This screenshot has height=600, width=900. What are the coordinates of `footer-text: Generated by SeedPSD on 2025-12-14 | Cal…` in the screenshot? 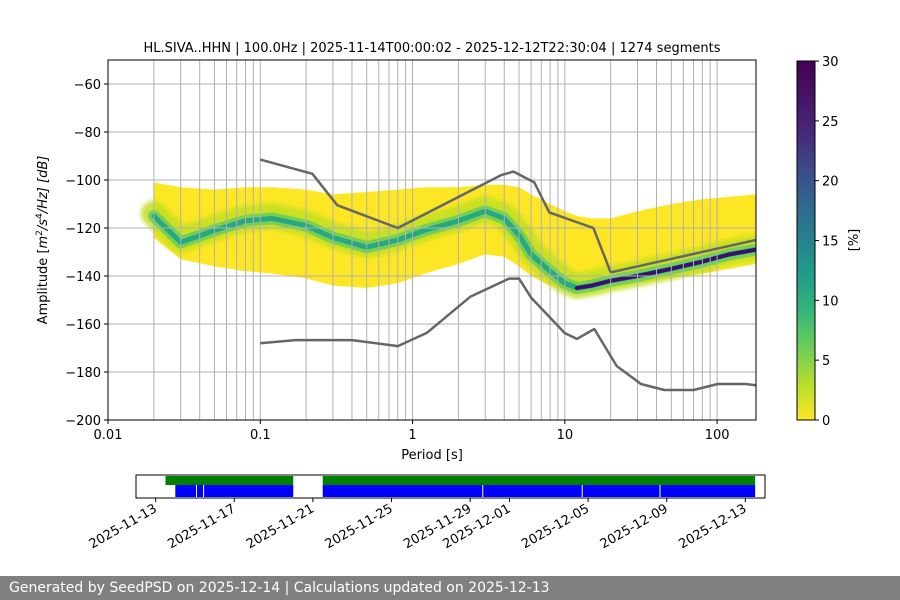 It's located at (279, 588).